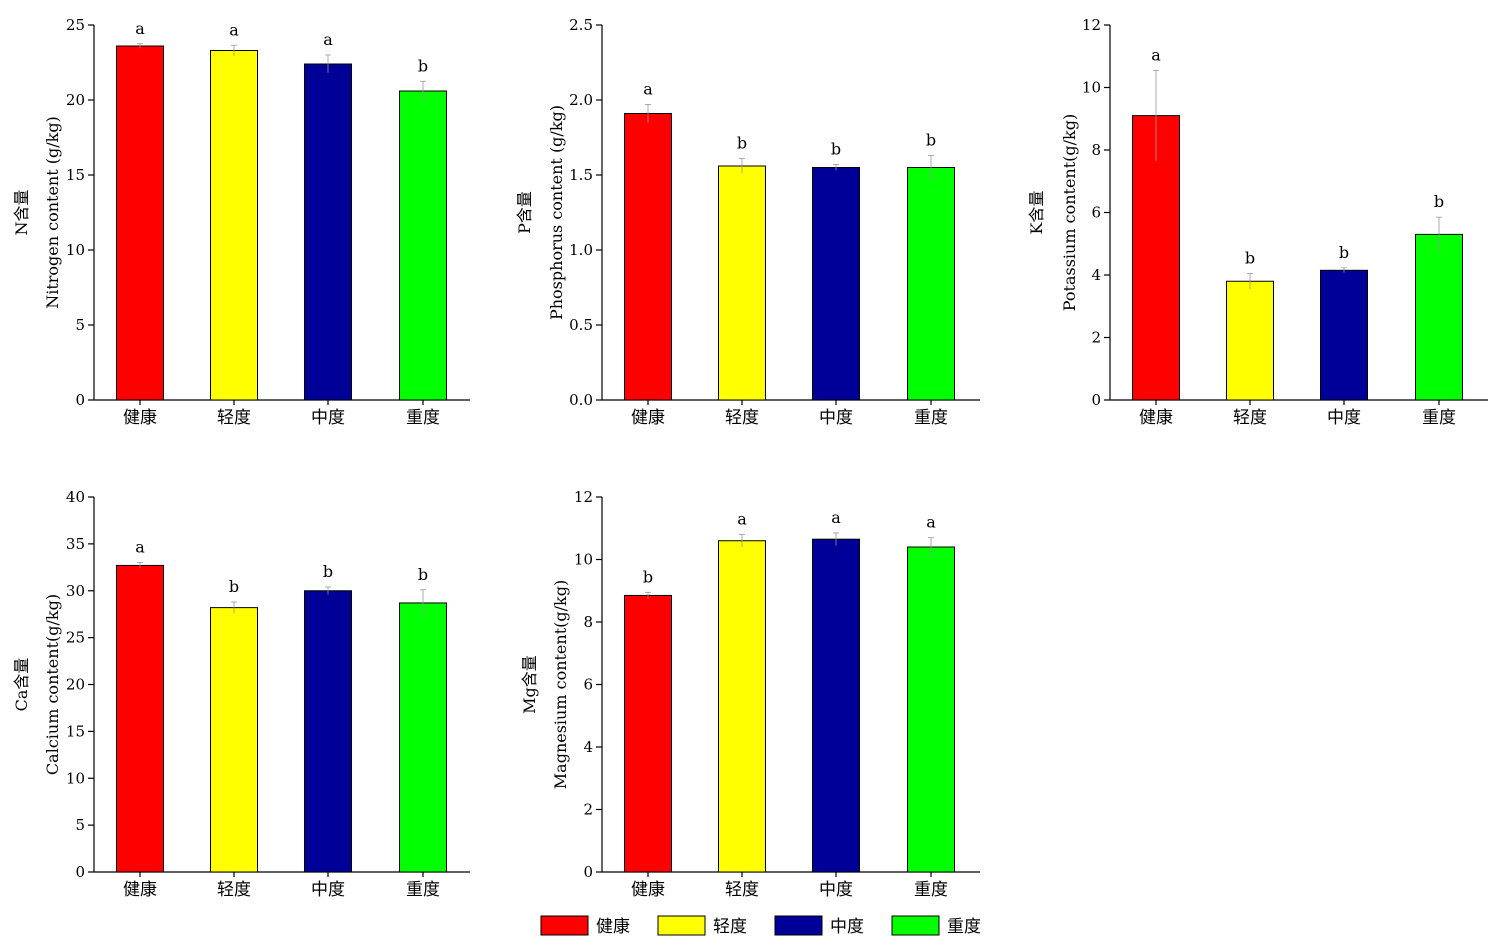 The image size is (1500, 950). I want to click on y-axis-label-zh: K含量, so click(1036, 213).